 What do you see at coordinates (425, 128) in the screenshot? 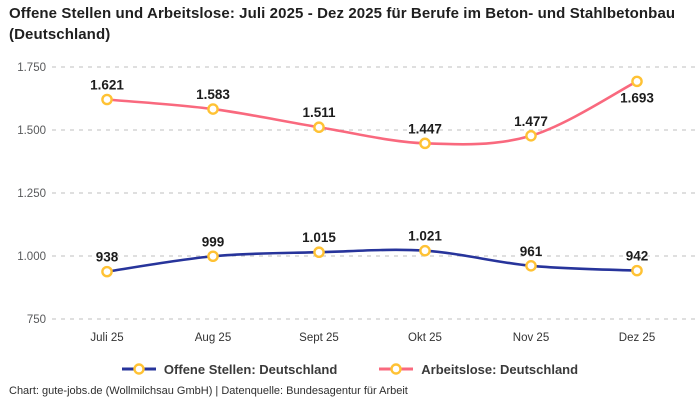
I see `data-point-label: 1.447` at bounding box center [425, 128].